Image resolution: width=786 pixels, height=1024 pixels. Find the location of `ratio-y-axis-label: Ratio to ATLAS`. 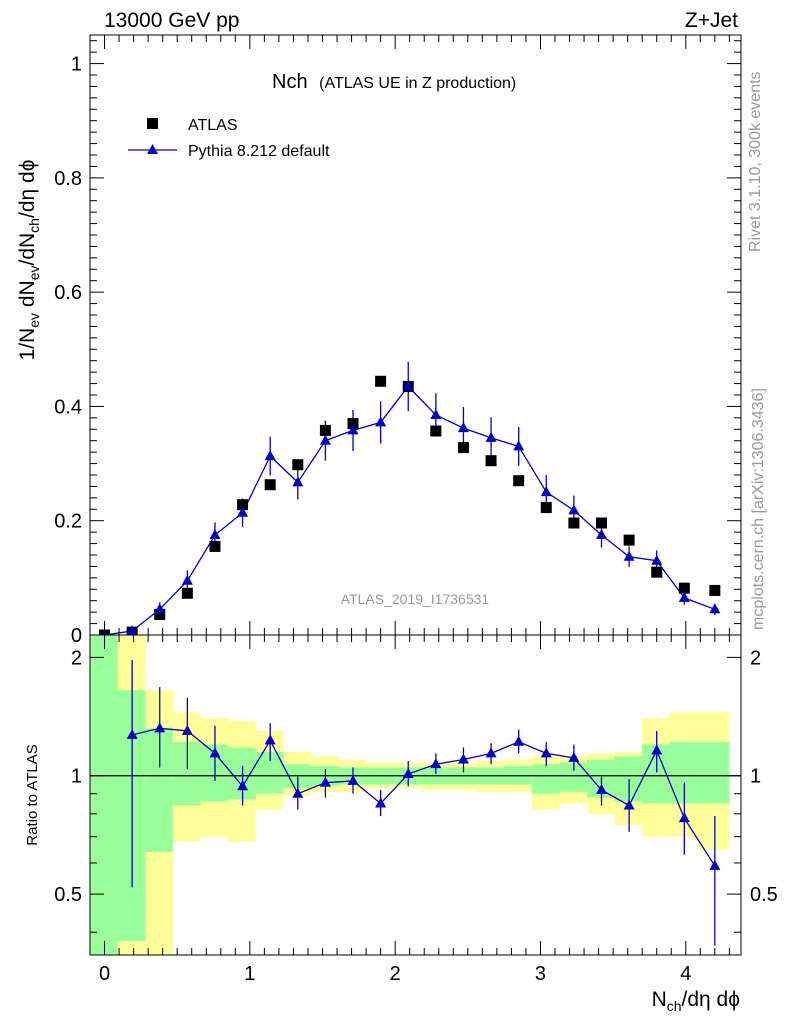

ratio-y-axis-label: Ratio to ATLAS is located at coordinates (32, 794).